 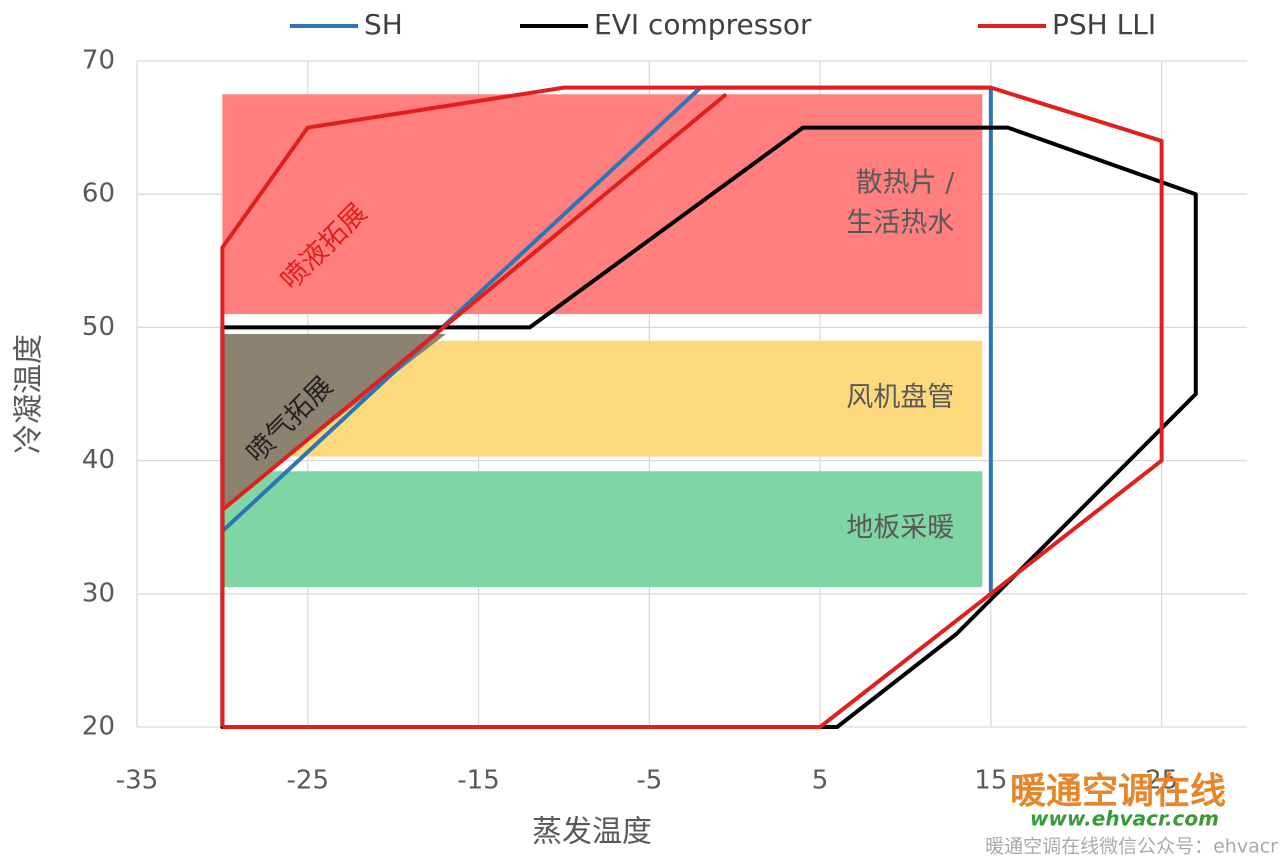 What do you see at coordinates (1131, 847) in the screenshot?
I see `watermark: 暖通空调在线微信公众号：ehvacr` at bounding box center [1131, 847].